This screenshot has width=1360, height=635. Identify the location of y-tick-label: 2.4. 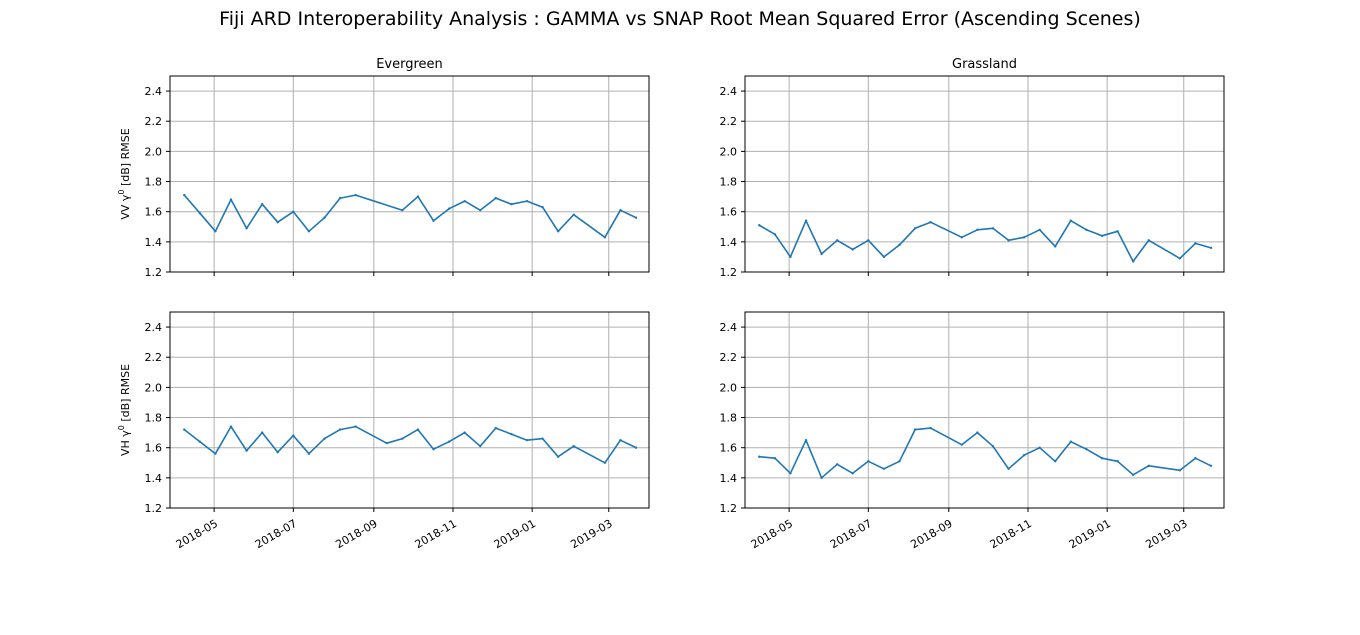
(729, 327).